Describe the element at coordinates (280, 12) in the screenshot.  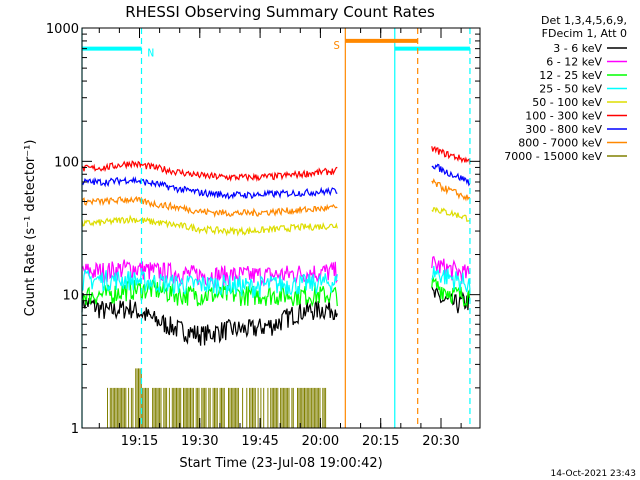
I see `chart-title: RHESSI Observing Summary Count Rates` at that location.